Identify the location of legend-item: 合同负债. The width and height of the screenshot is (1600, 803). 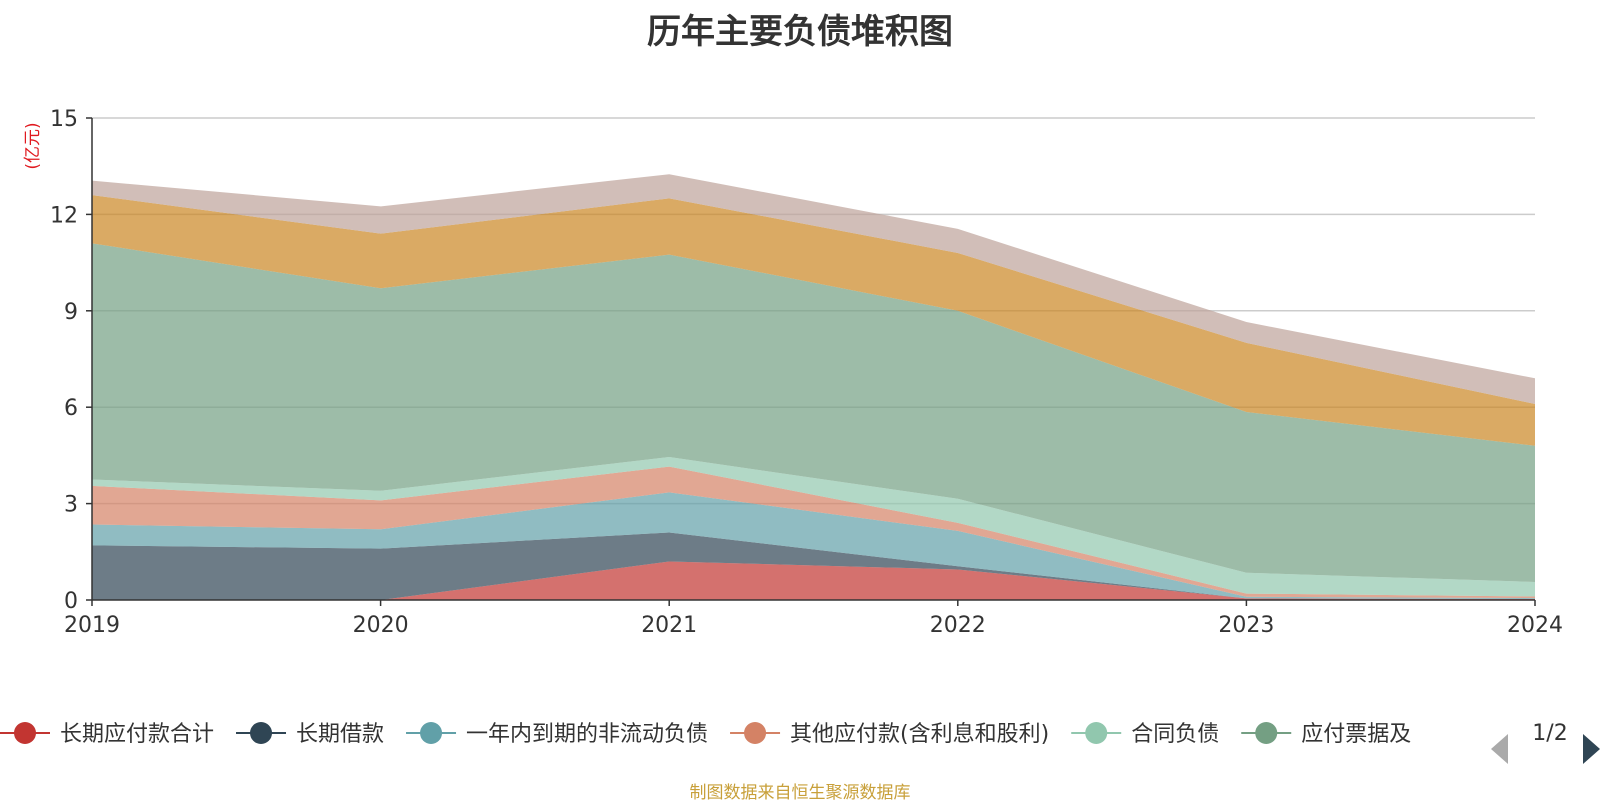
(1145, 734).